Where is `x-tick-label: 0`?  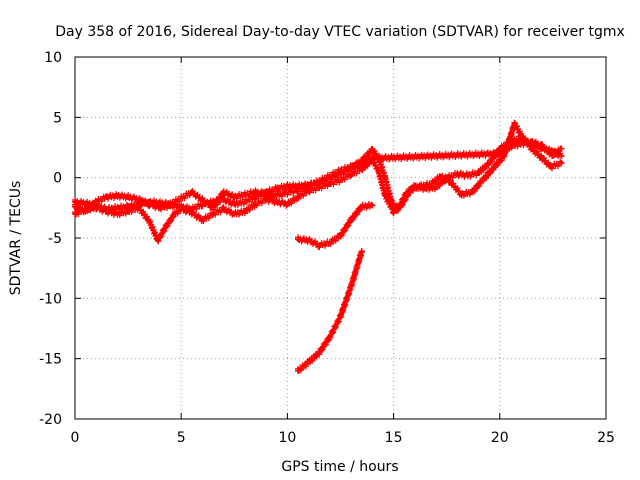 x-tick-label: 0 is located at coordinates (75, 438).